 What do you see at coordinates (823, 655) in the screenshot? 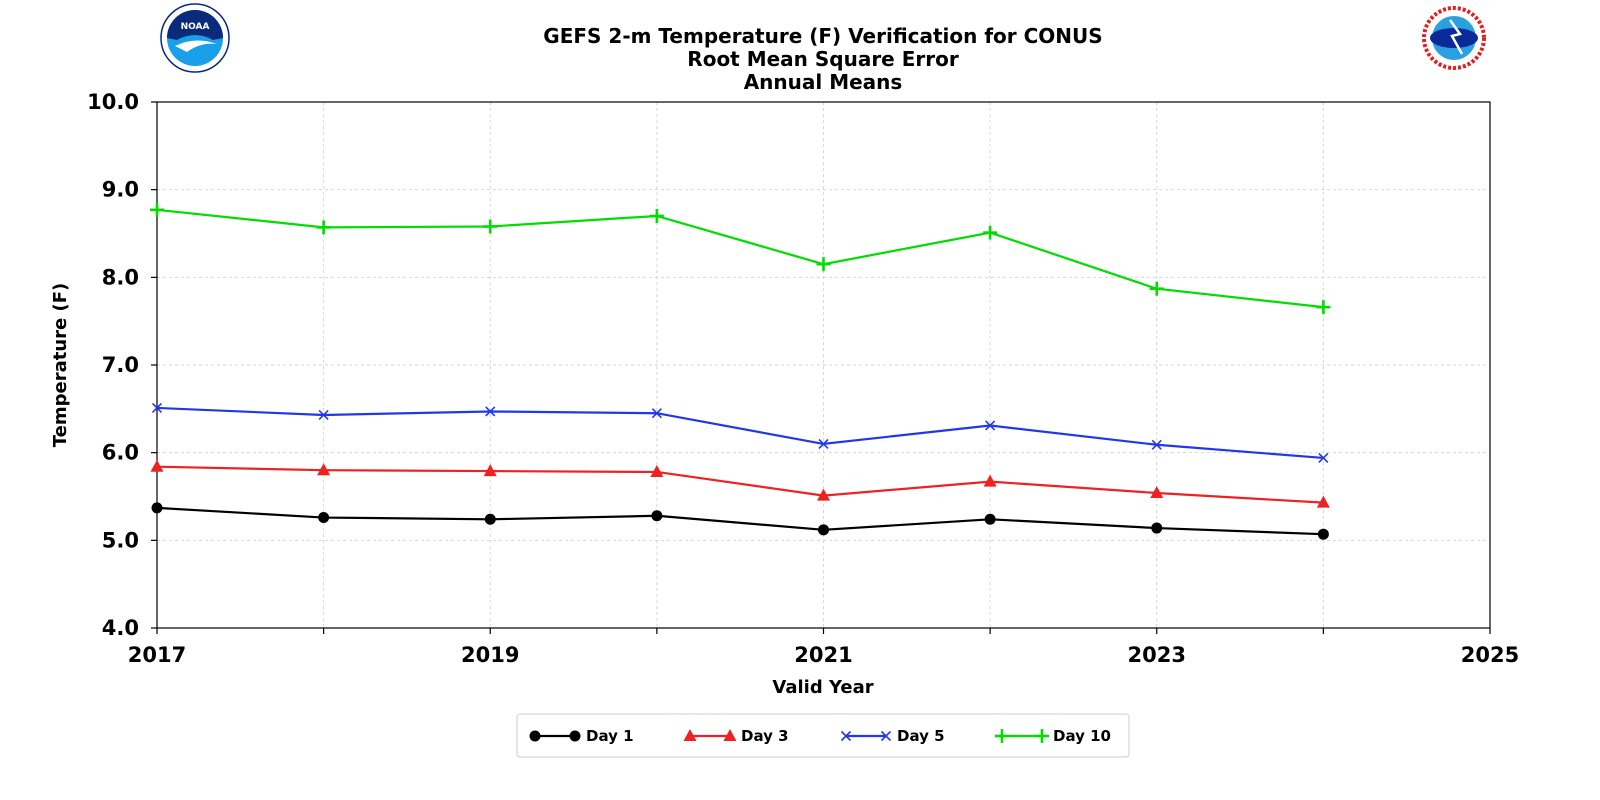
I see `x-tick-label: 2021` at bounding box center [823, 655].